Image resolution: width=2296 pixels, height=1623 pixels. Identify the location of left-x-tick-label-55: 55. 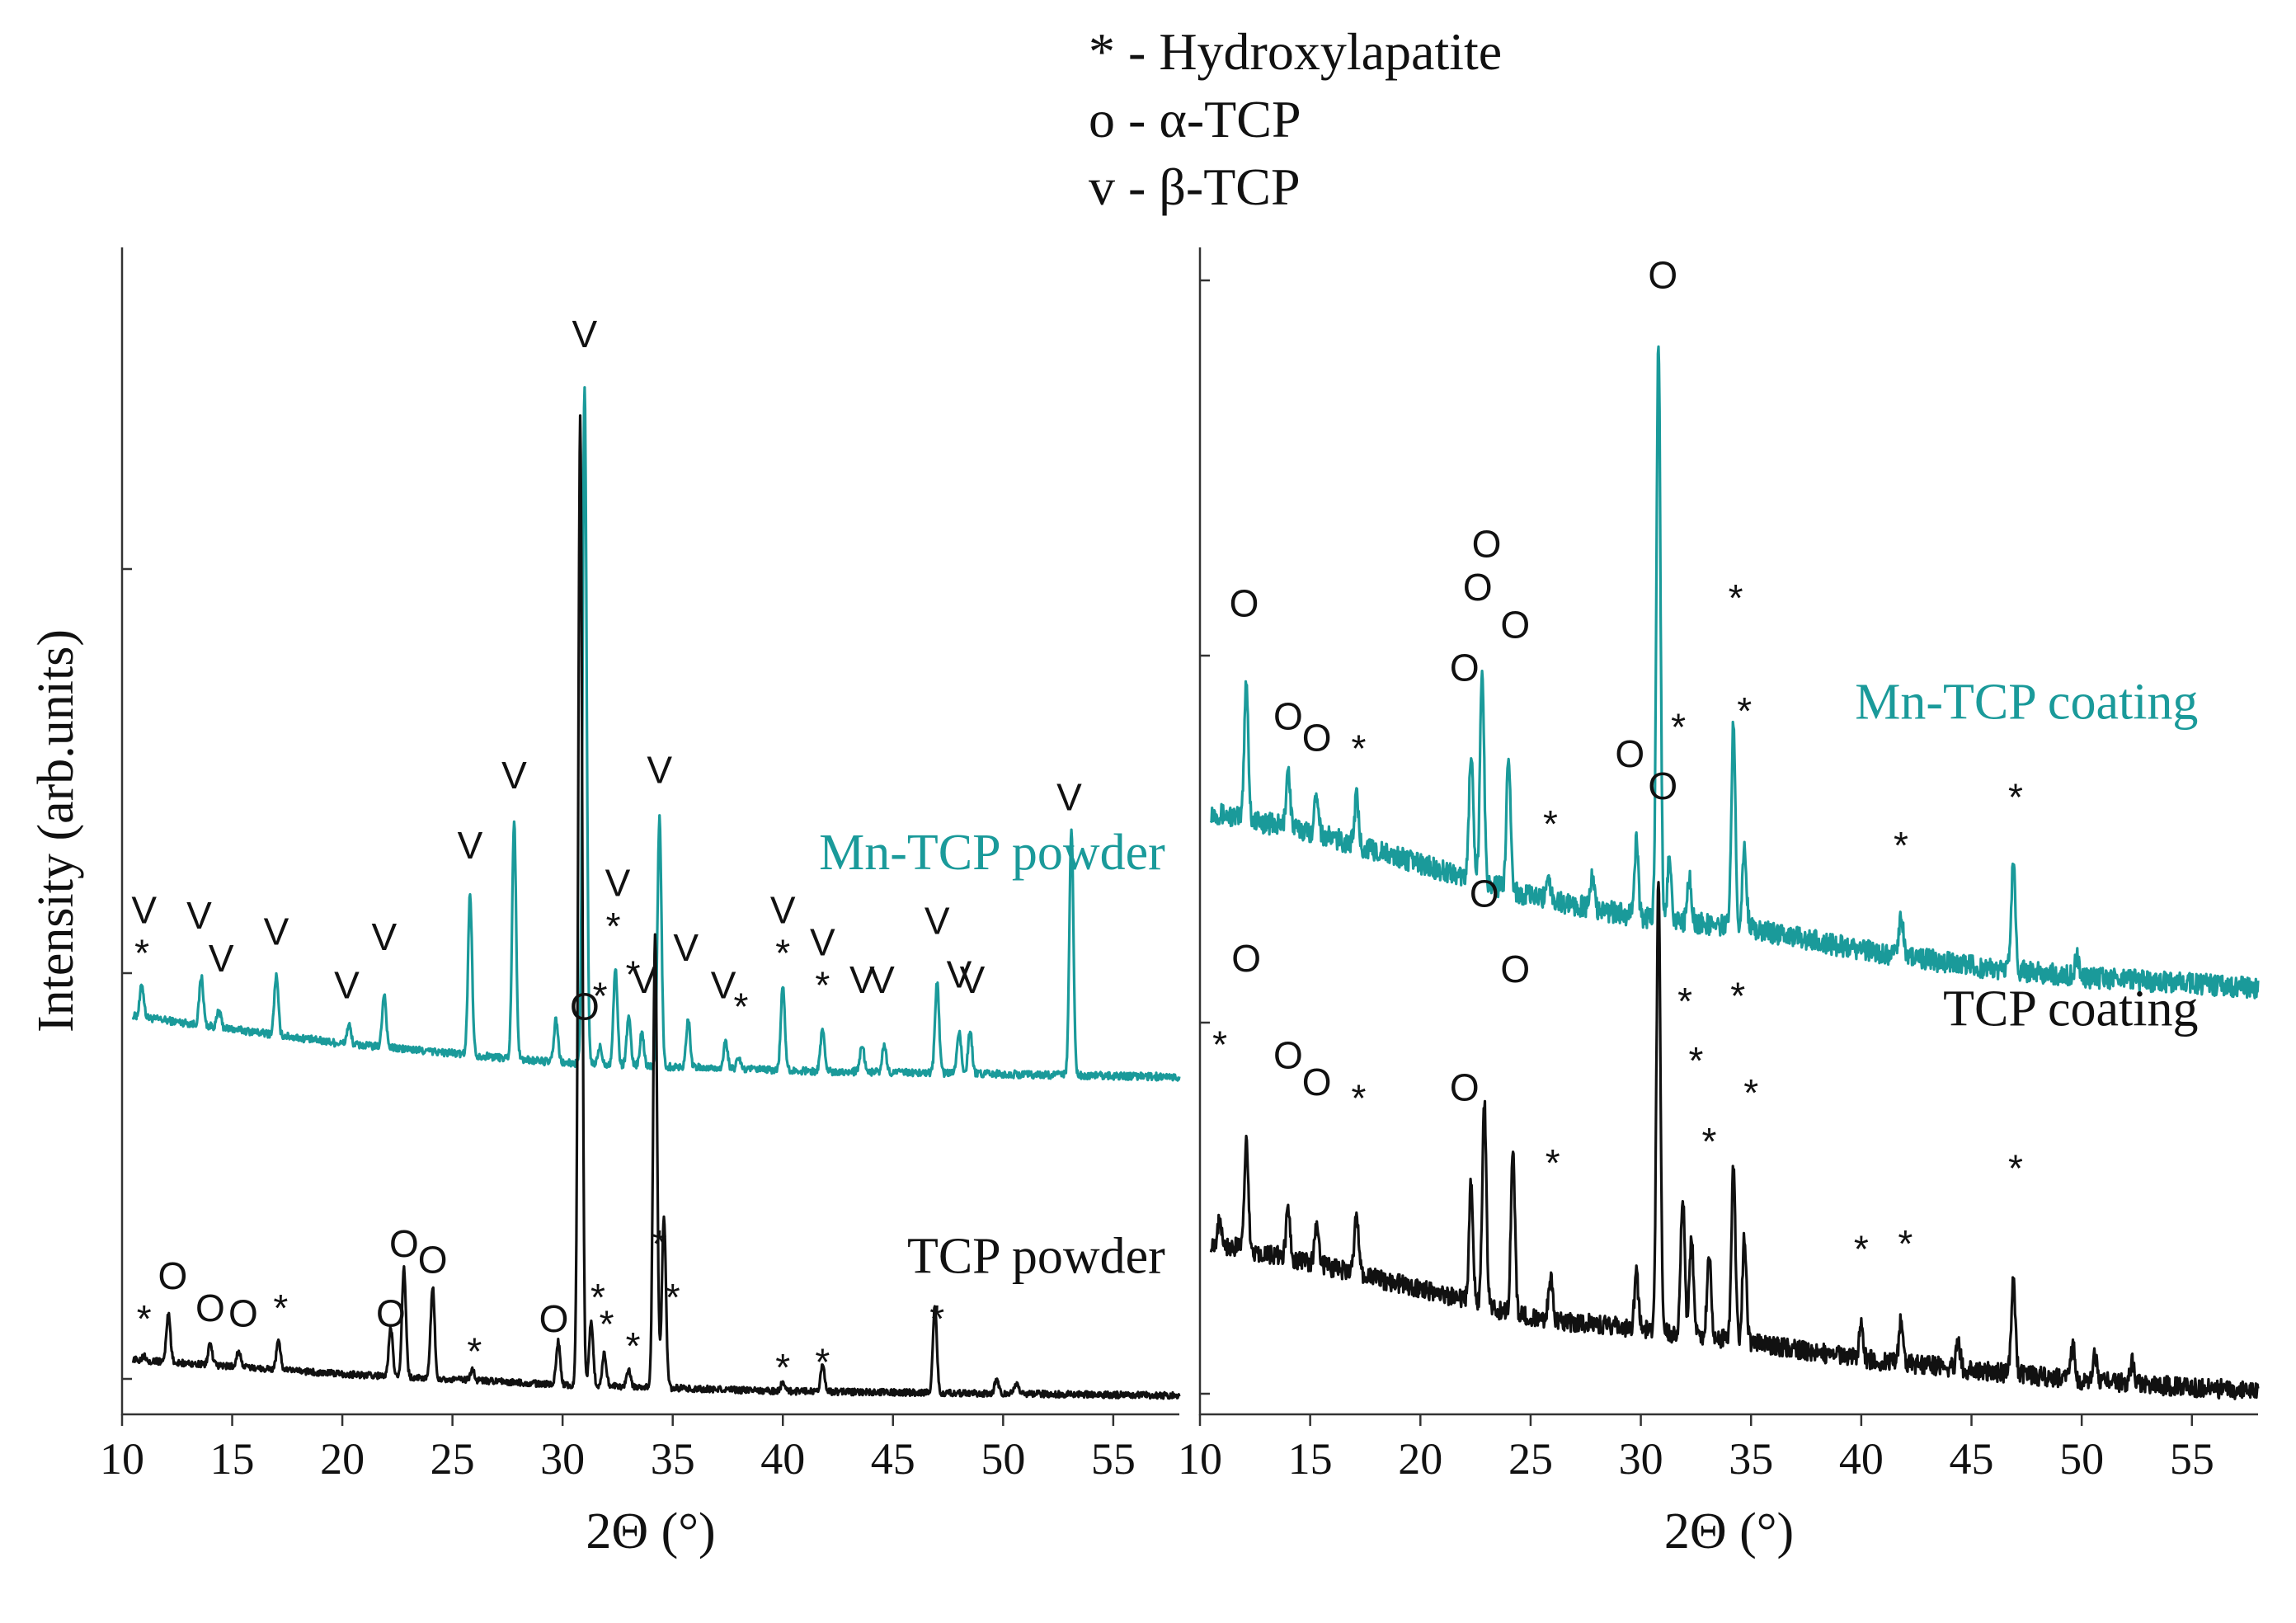
(1113, 1459).